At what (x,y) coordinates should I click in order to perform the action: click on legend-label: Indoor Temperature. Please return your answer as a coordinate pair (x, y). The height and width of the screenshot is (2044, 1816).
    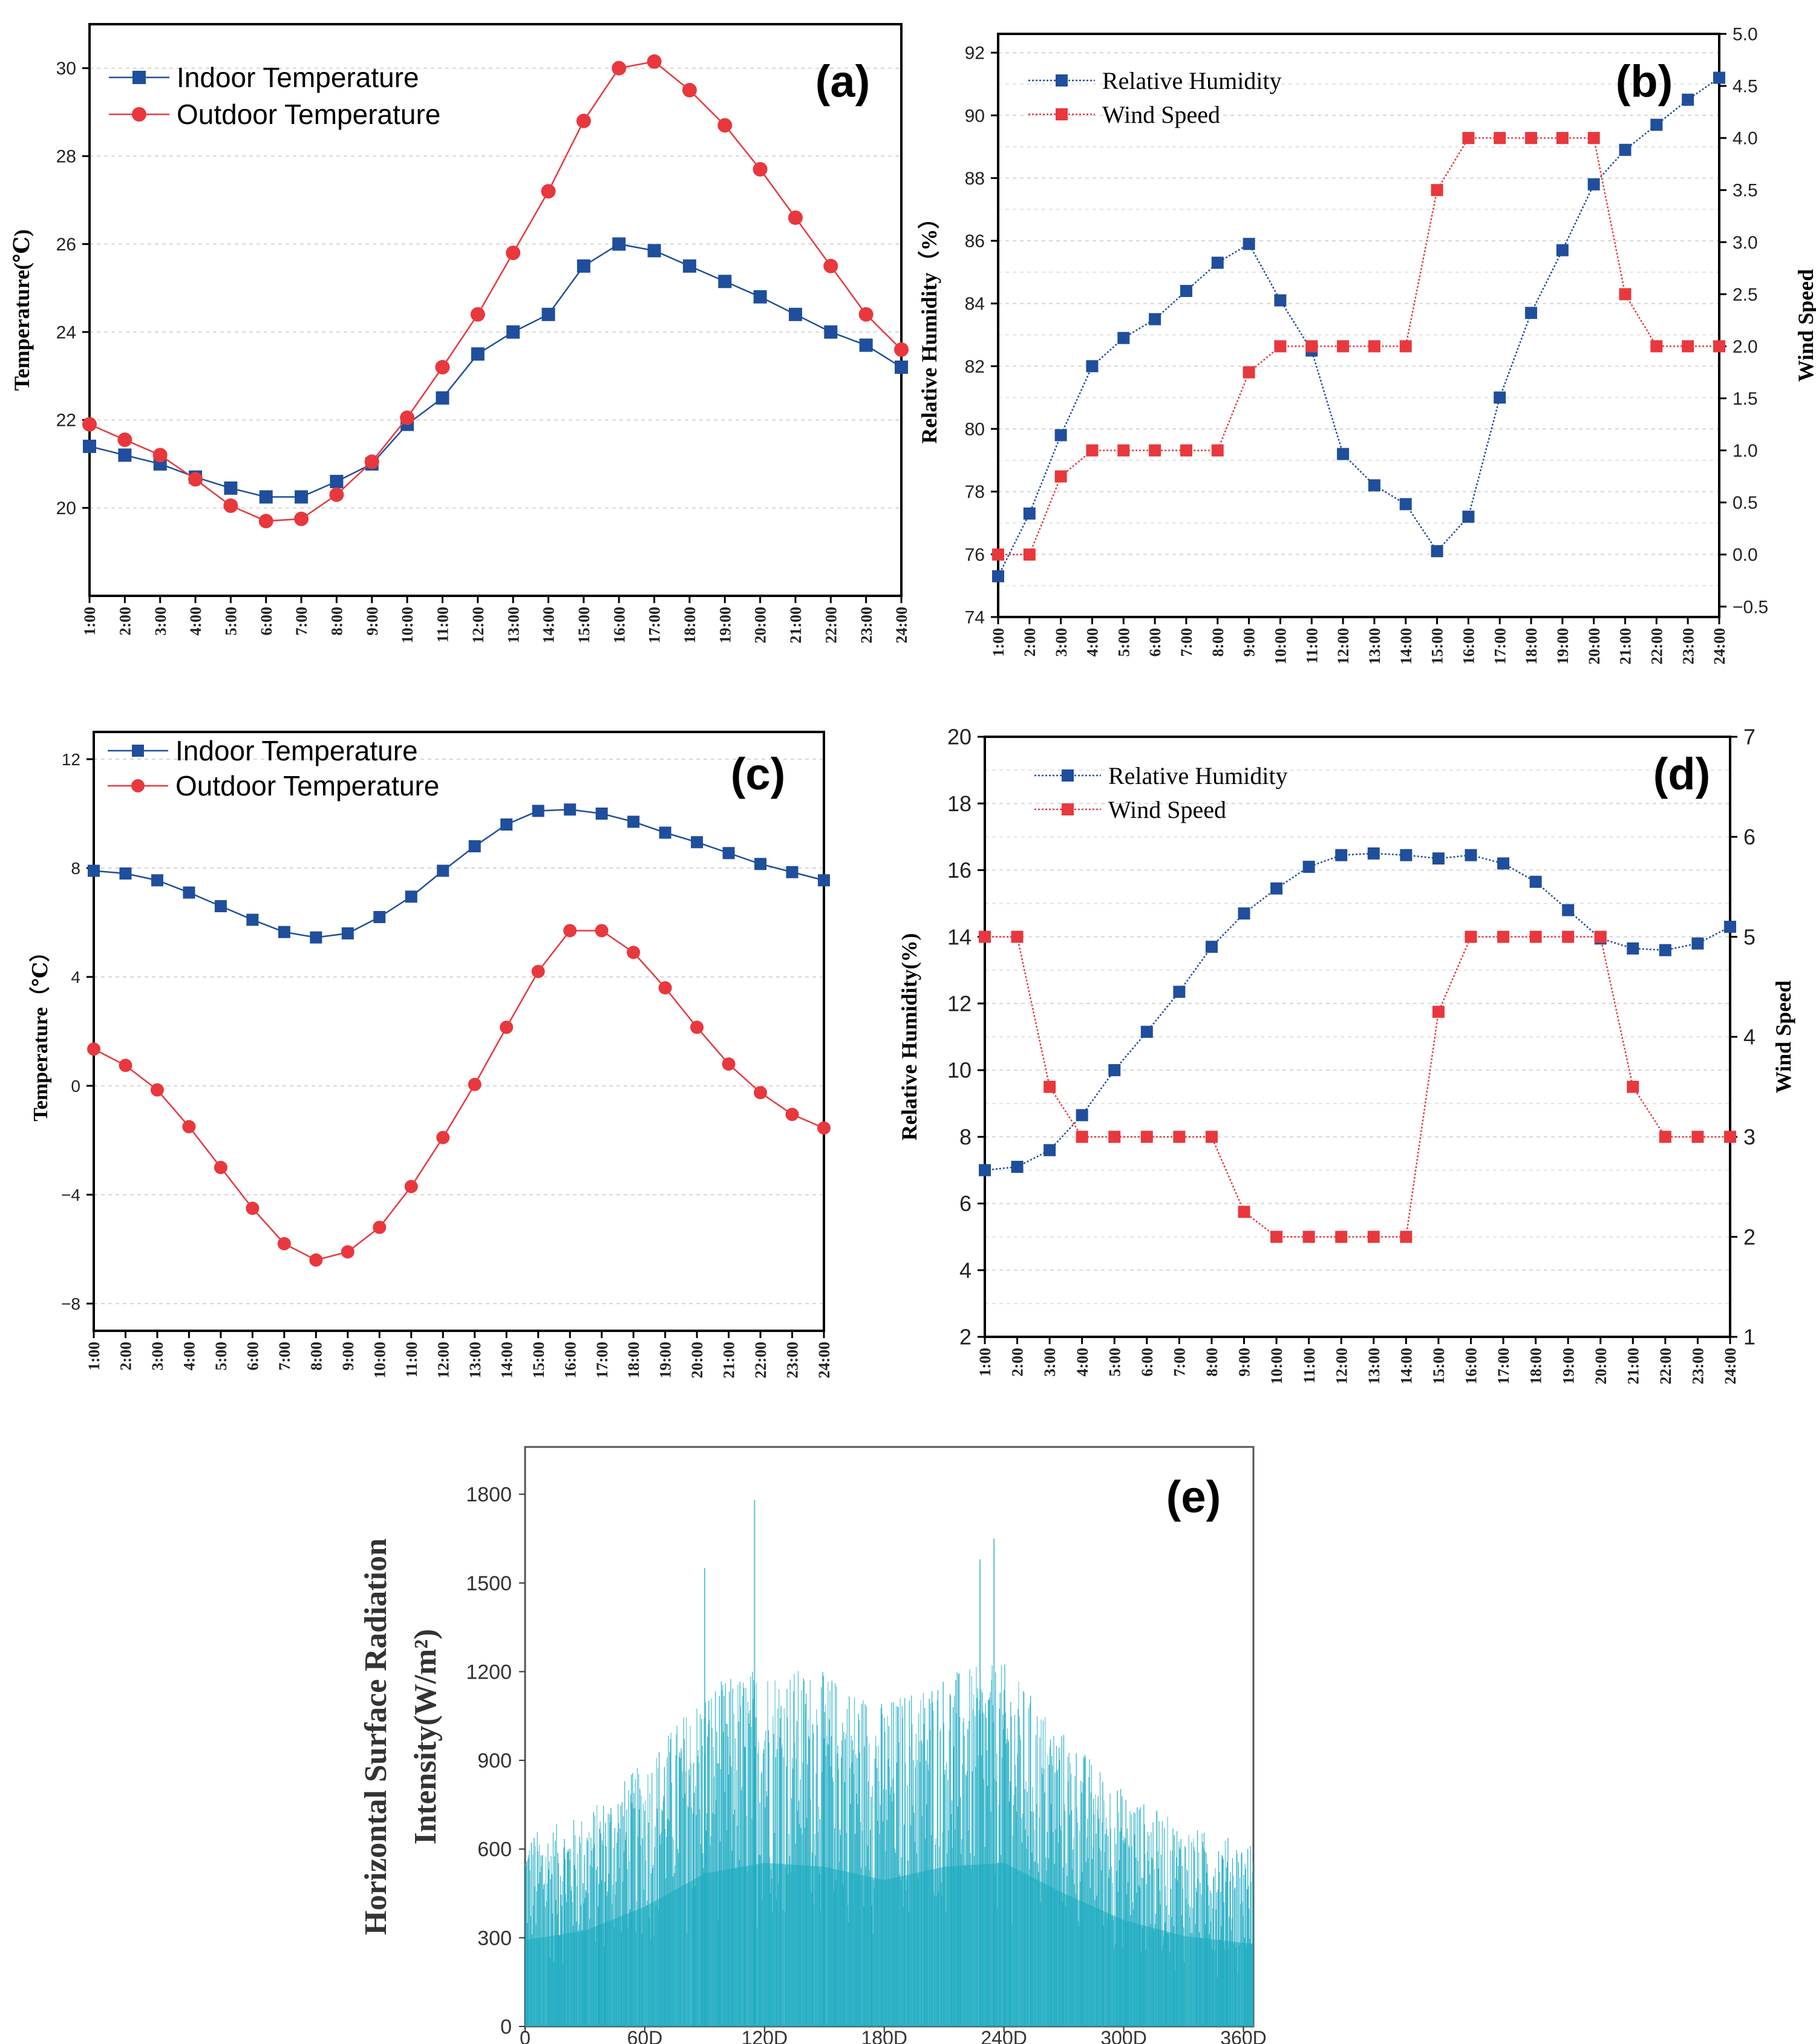
    Looking at the image, I should click on (298, 77).